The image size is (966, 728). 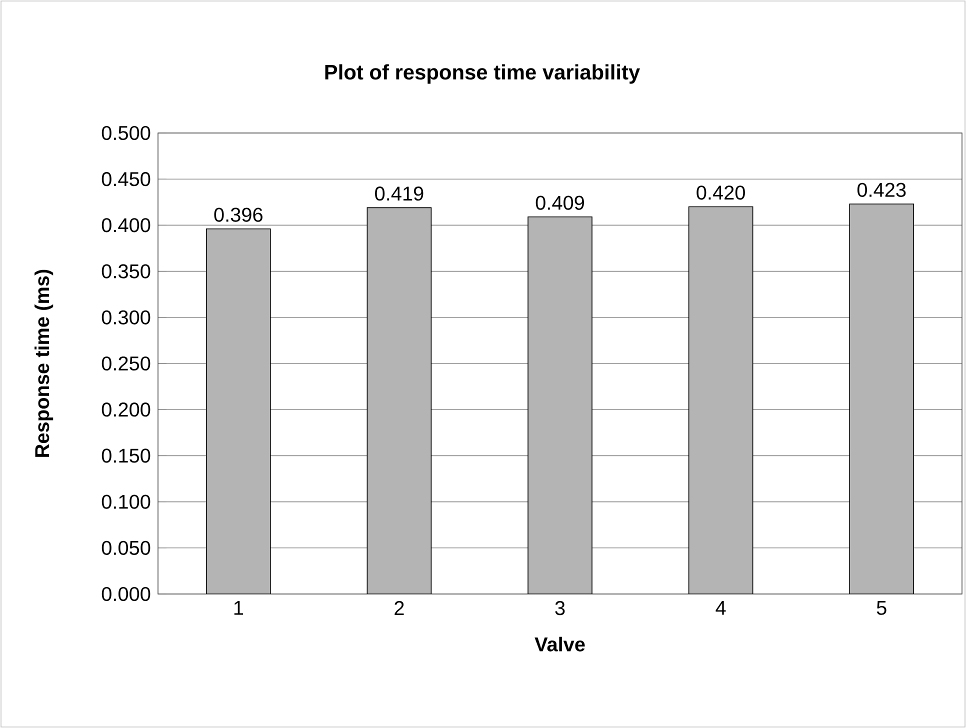 I want to click on x-tick-label: 1, so click(x=238, y=608).